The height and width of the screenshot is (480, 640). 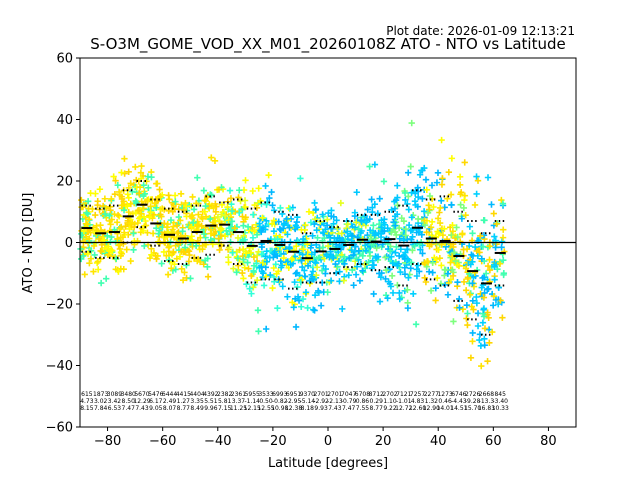 What do you see at coordinates (155, 394) in the screenshot?
I see `bin-stat-label: 5476` at bounding box center [155, 394].